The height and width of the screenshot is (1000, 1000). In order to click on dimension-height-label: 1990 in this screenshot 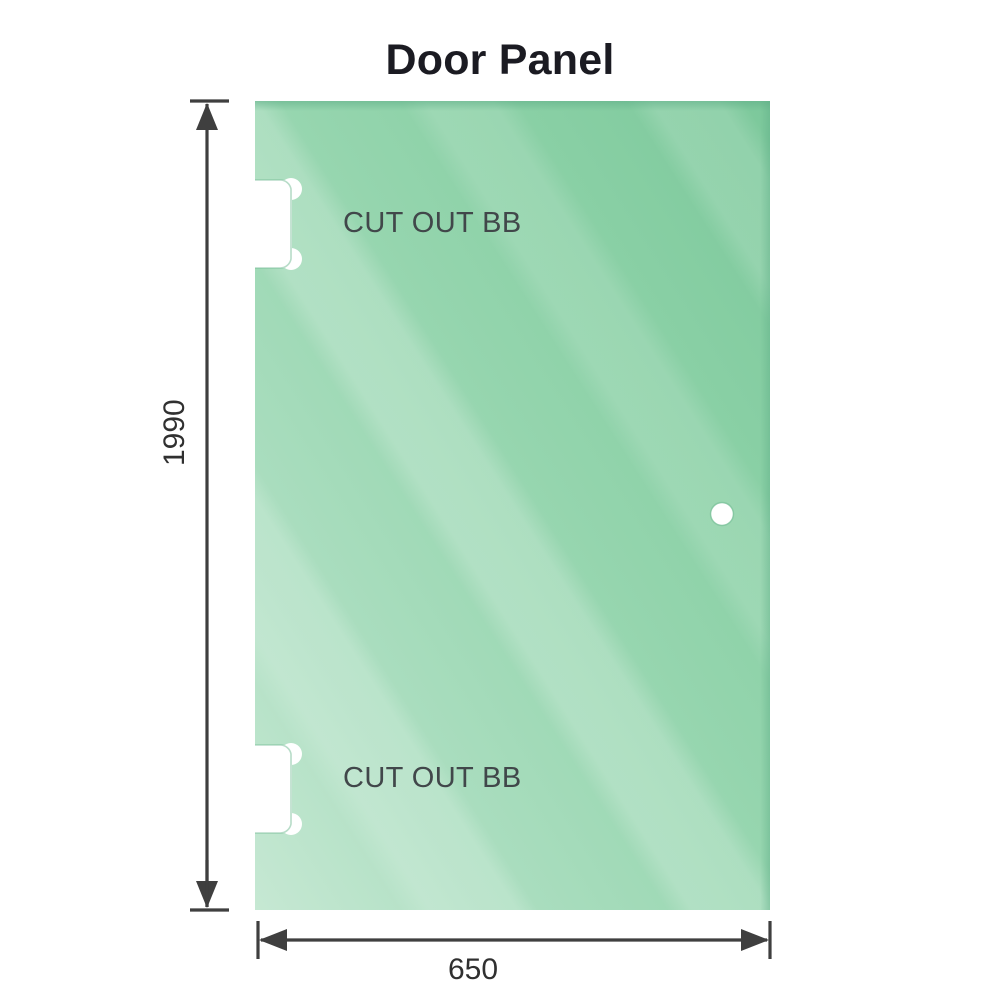, I will do `click(174, 432)`.